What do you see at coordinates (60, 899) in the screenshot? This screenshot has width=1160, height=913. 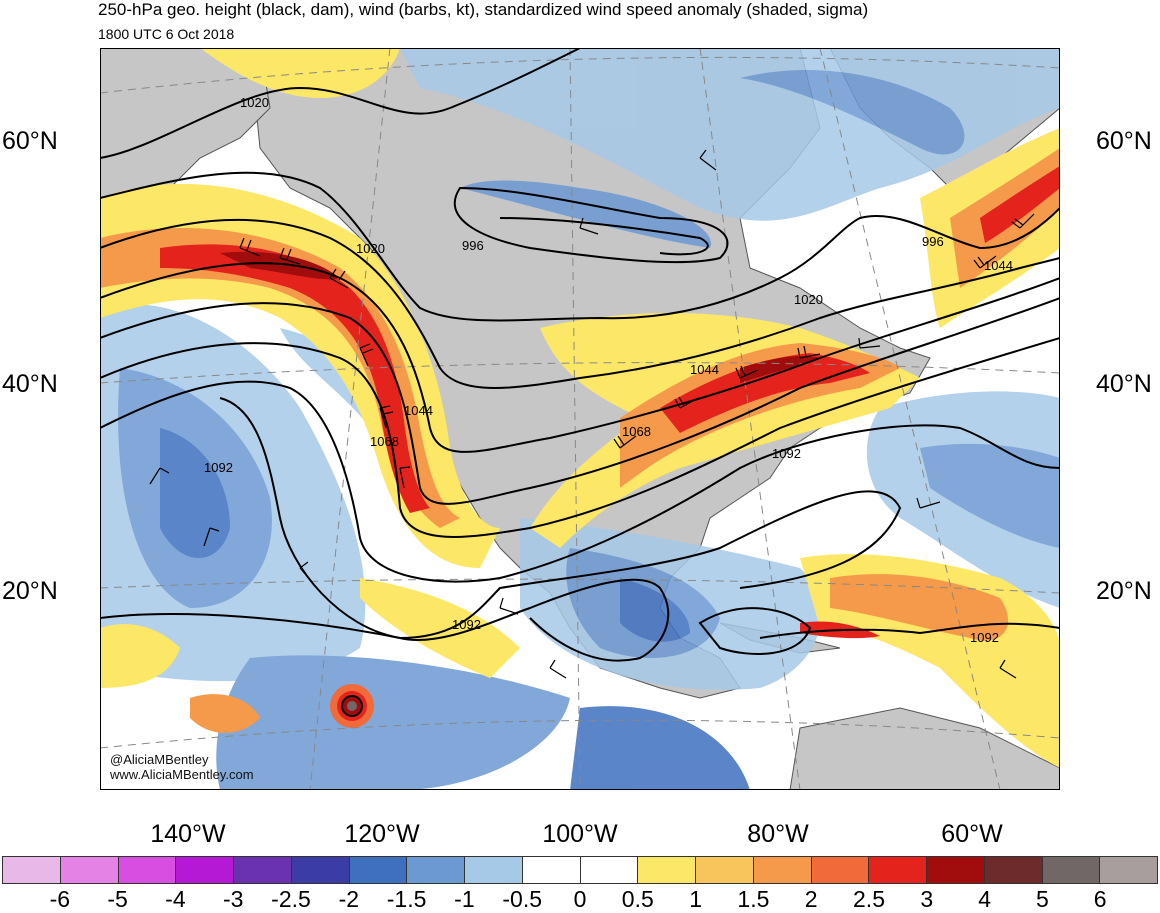 I see `colorbar-tick-label: -6` at bounding box center [60, 899].